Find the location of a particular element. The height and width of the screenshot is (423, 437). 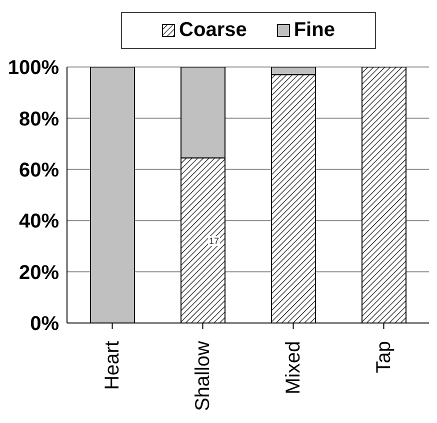

annotation: 17 is located at coordinates (214, 241).